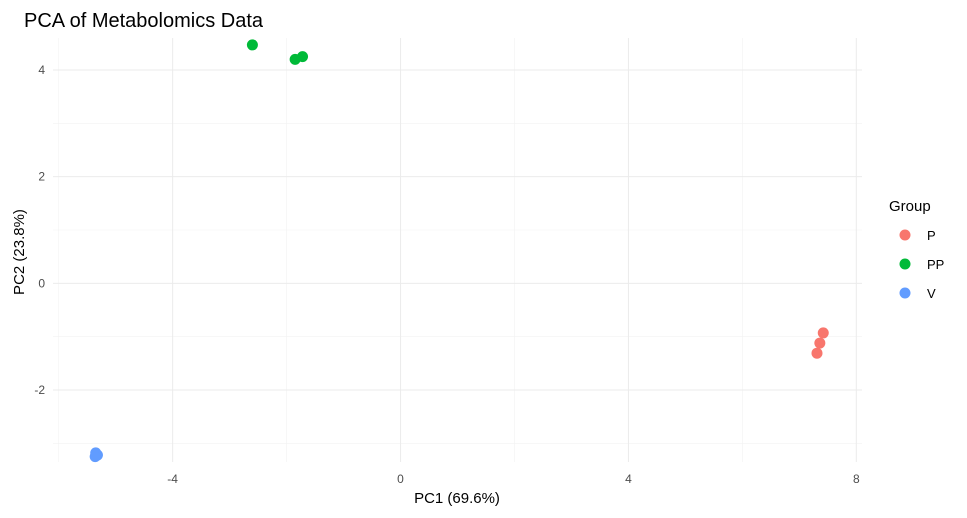  What do you see at coordinates (931, 235) in the screenshot?
I see `legend-label: P` at bounding box center [931, 235].